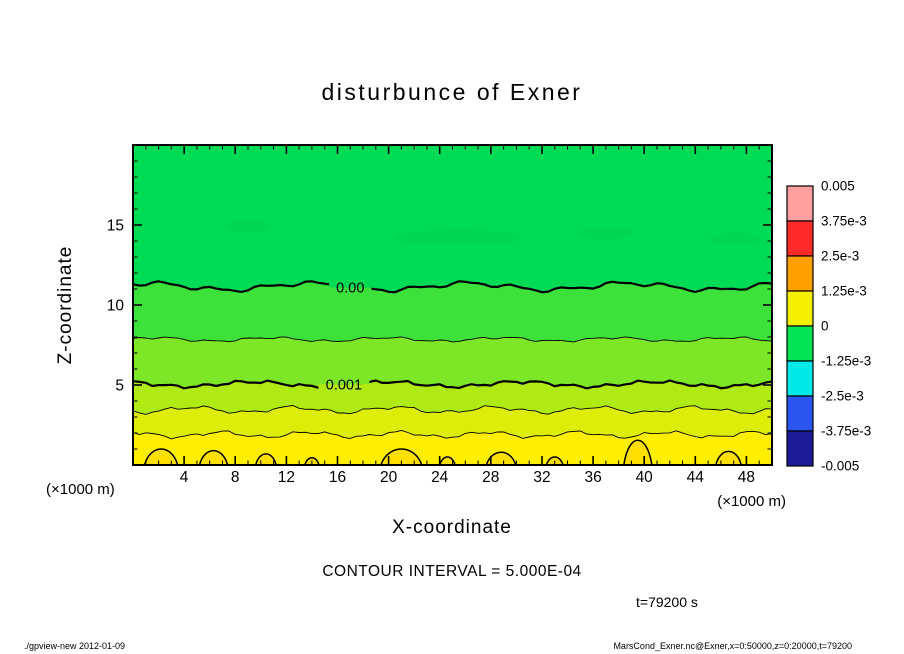  Describe the element at coordinates (696, 477) in the screenshot. I see `x-tick-label: 44` at that location.